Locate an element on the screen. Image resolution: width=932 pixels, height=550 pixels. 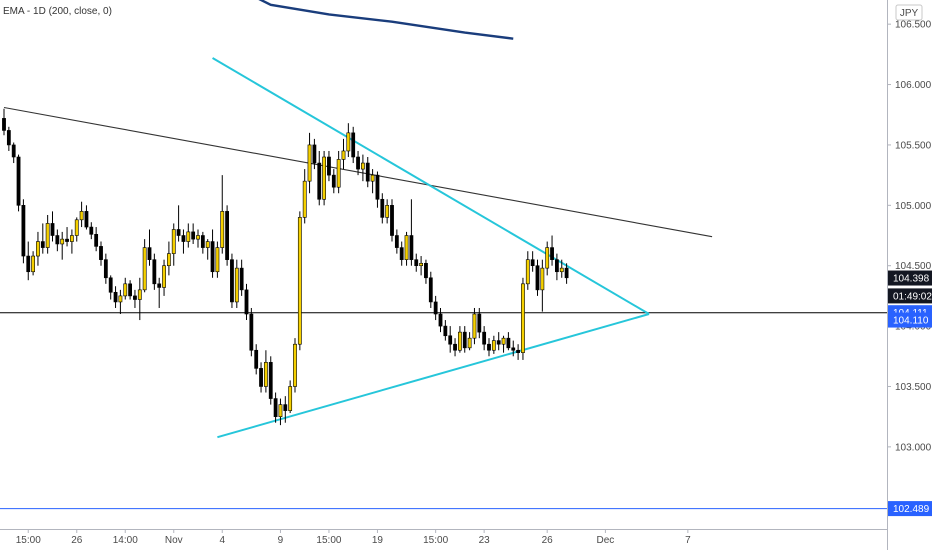
ema-200-line is located at coordinates (363, 20).